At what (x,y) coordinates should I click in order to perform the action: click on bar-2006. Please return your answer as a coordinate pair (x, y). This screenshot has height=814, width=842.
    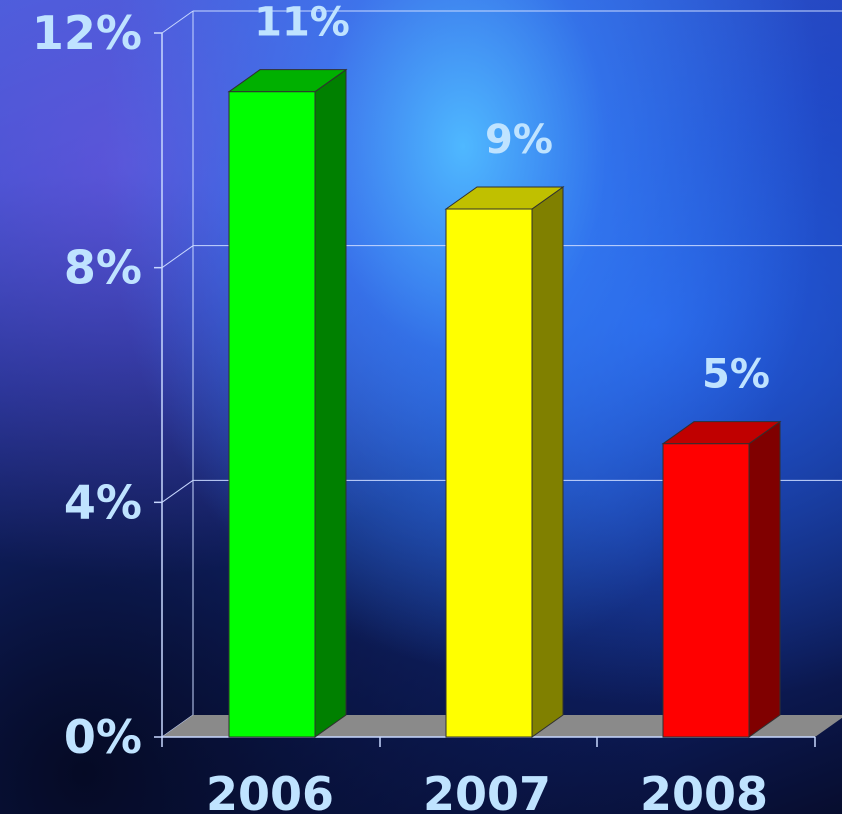
    Looking at the image, I should click on (287, 403).